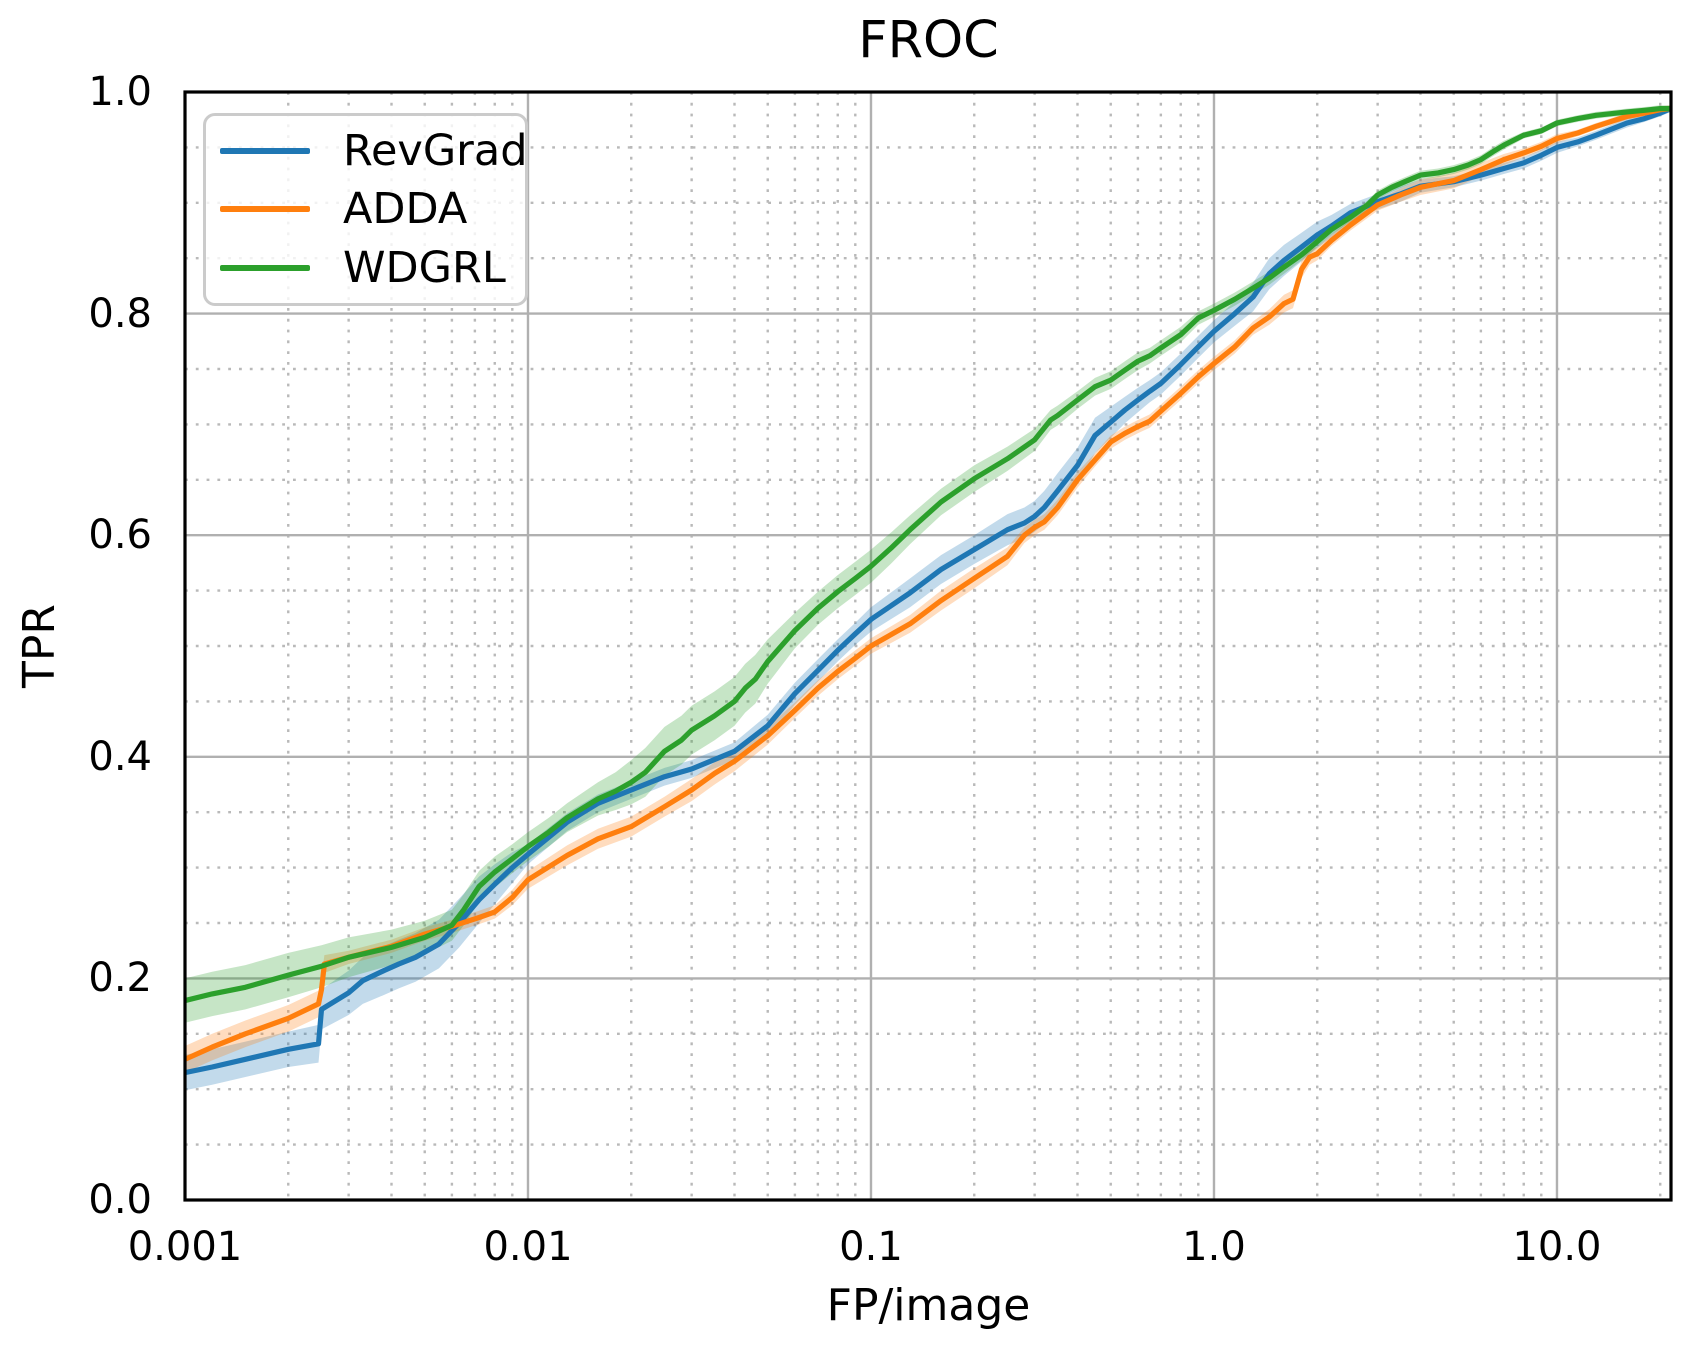 The width and height of the screenshot is (1703, 1357). I want to click on x-tick-label: 10.0, so click(1557, 1247).